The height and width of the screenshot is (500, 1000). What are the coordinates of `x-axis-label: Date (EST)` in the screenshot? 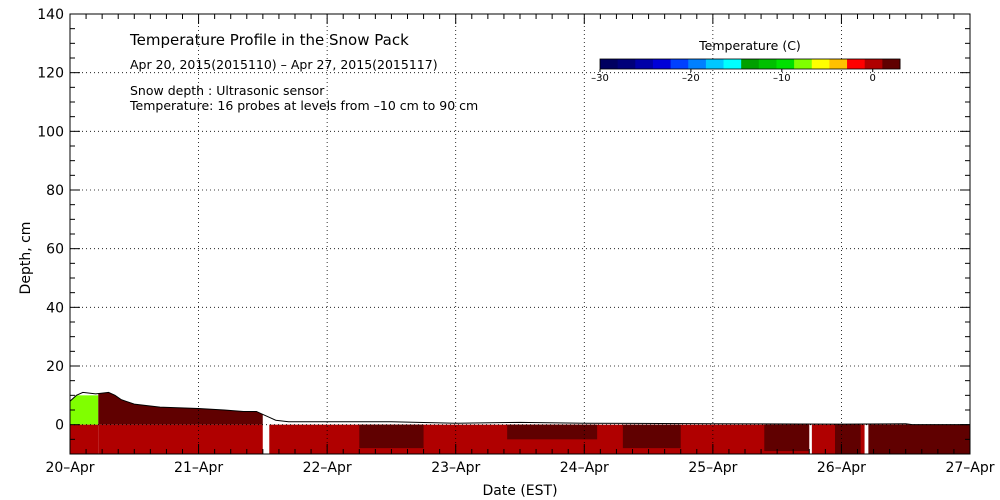 It's located at (519, 491).